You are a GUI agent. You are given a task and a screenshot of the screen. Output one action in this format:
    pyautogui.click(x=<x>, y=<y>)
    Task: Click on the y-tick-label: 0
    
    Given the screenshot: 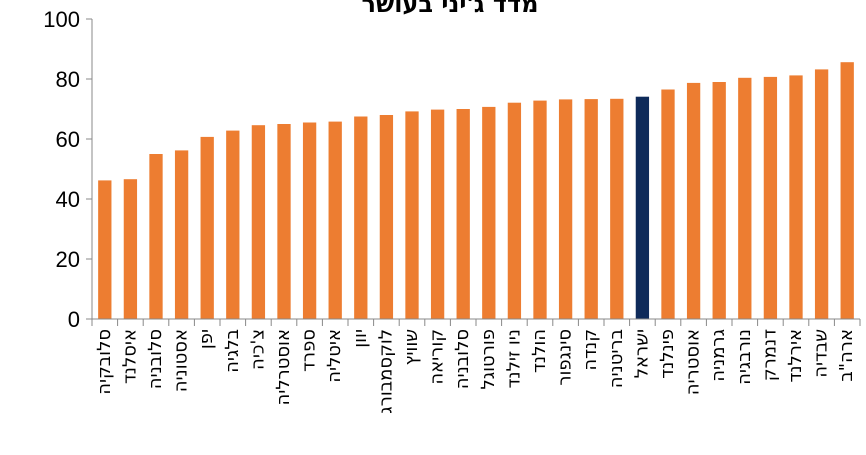 What is the action you would take?
    pyautogui.click(x=74, y=319)
    